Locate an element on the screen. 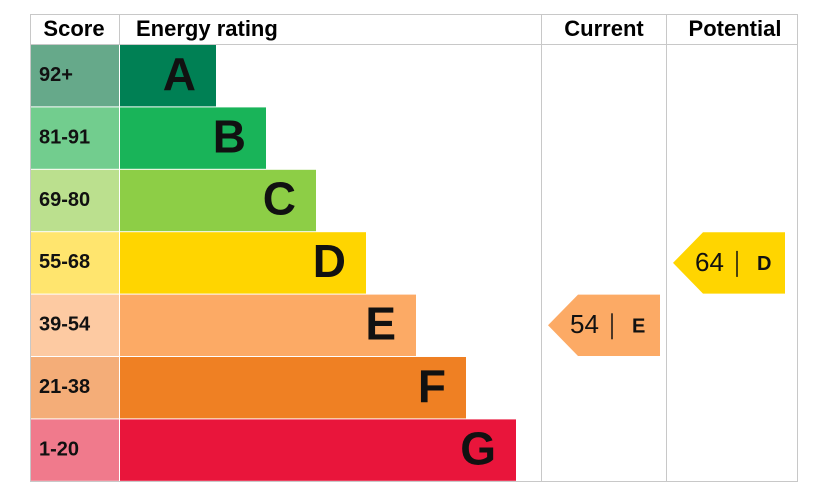  potential-value: 64 is located at coordinates (709, 262).